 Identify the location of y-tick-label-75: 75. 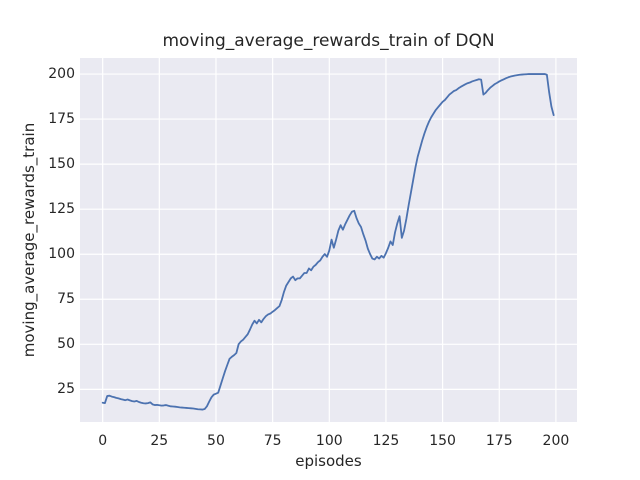
(66, 299).